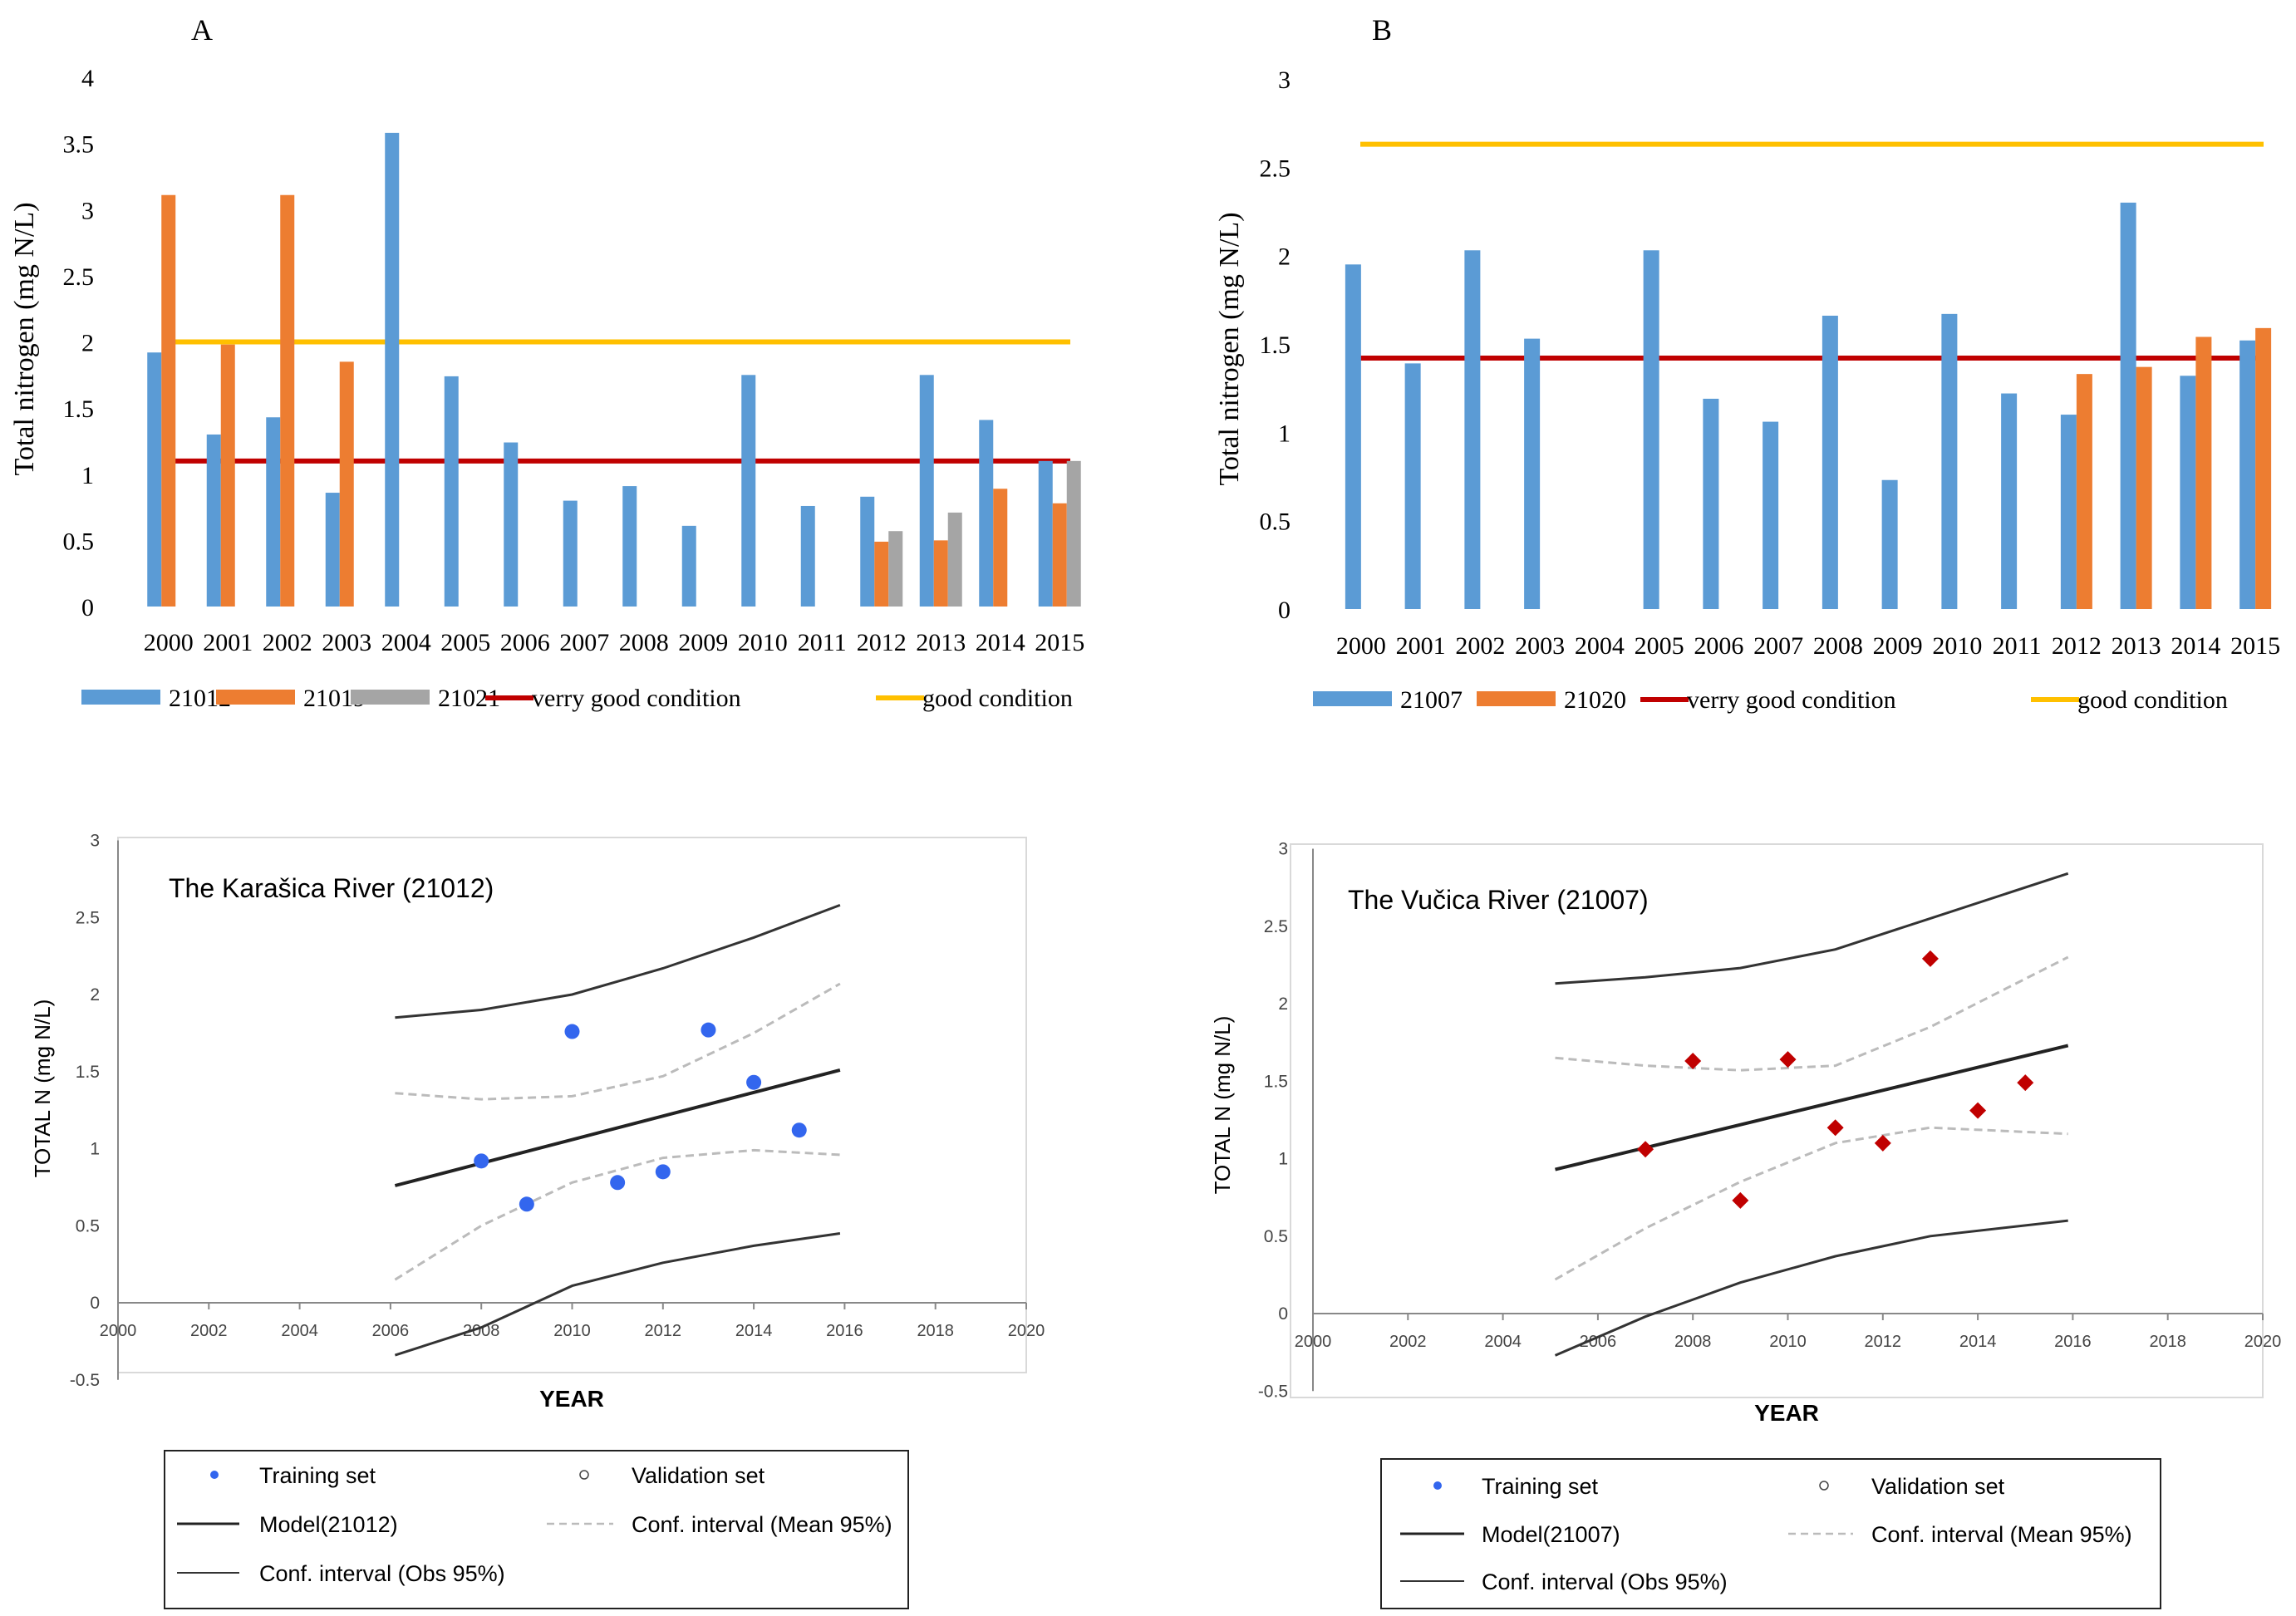 This screenshot has height=1616, width=2296. Describe the element at coordinates (2077, 646) in the screenshot. I see `panel-b-x-tick-label: 2012` at that location.